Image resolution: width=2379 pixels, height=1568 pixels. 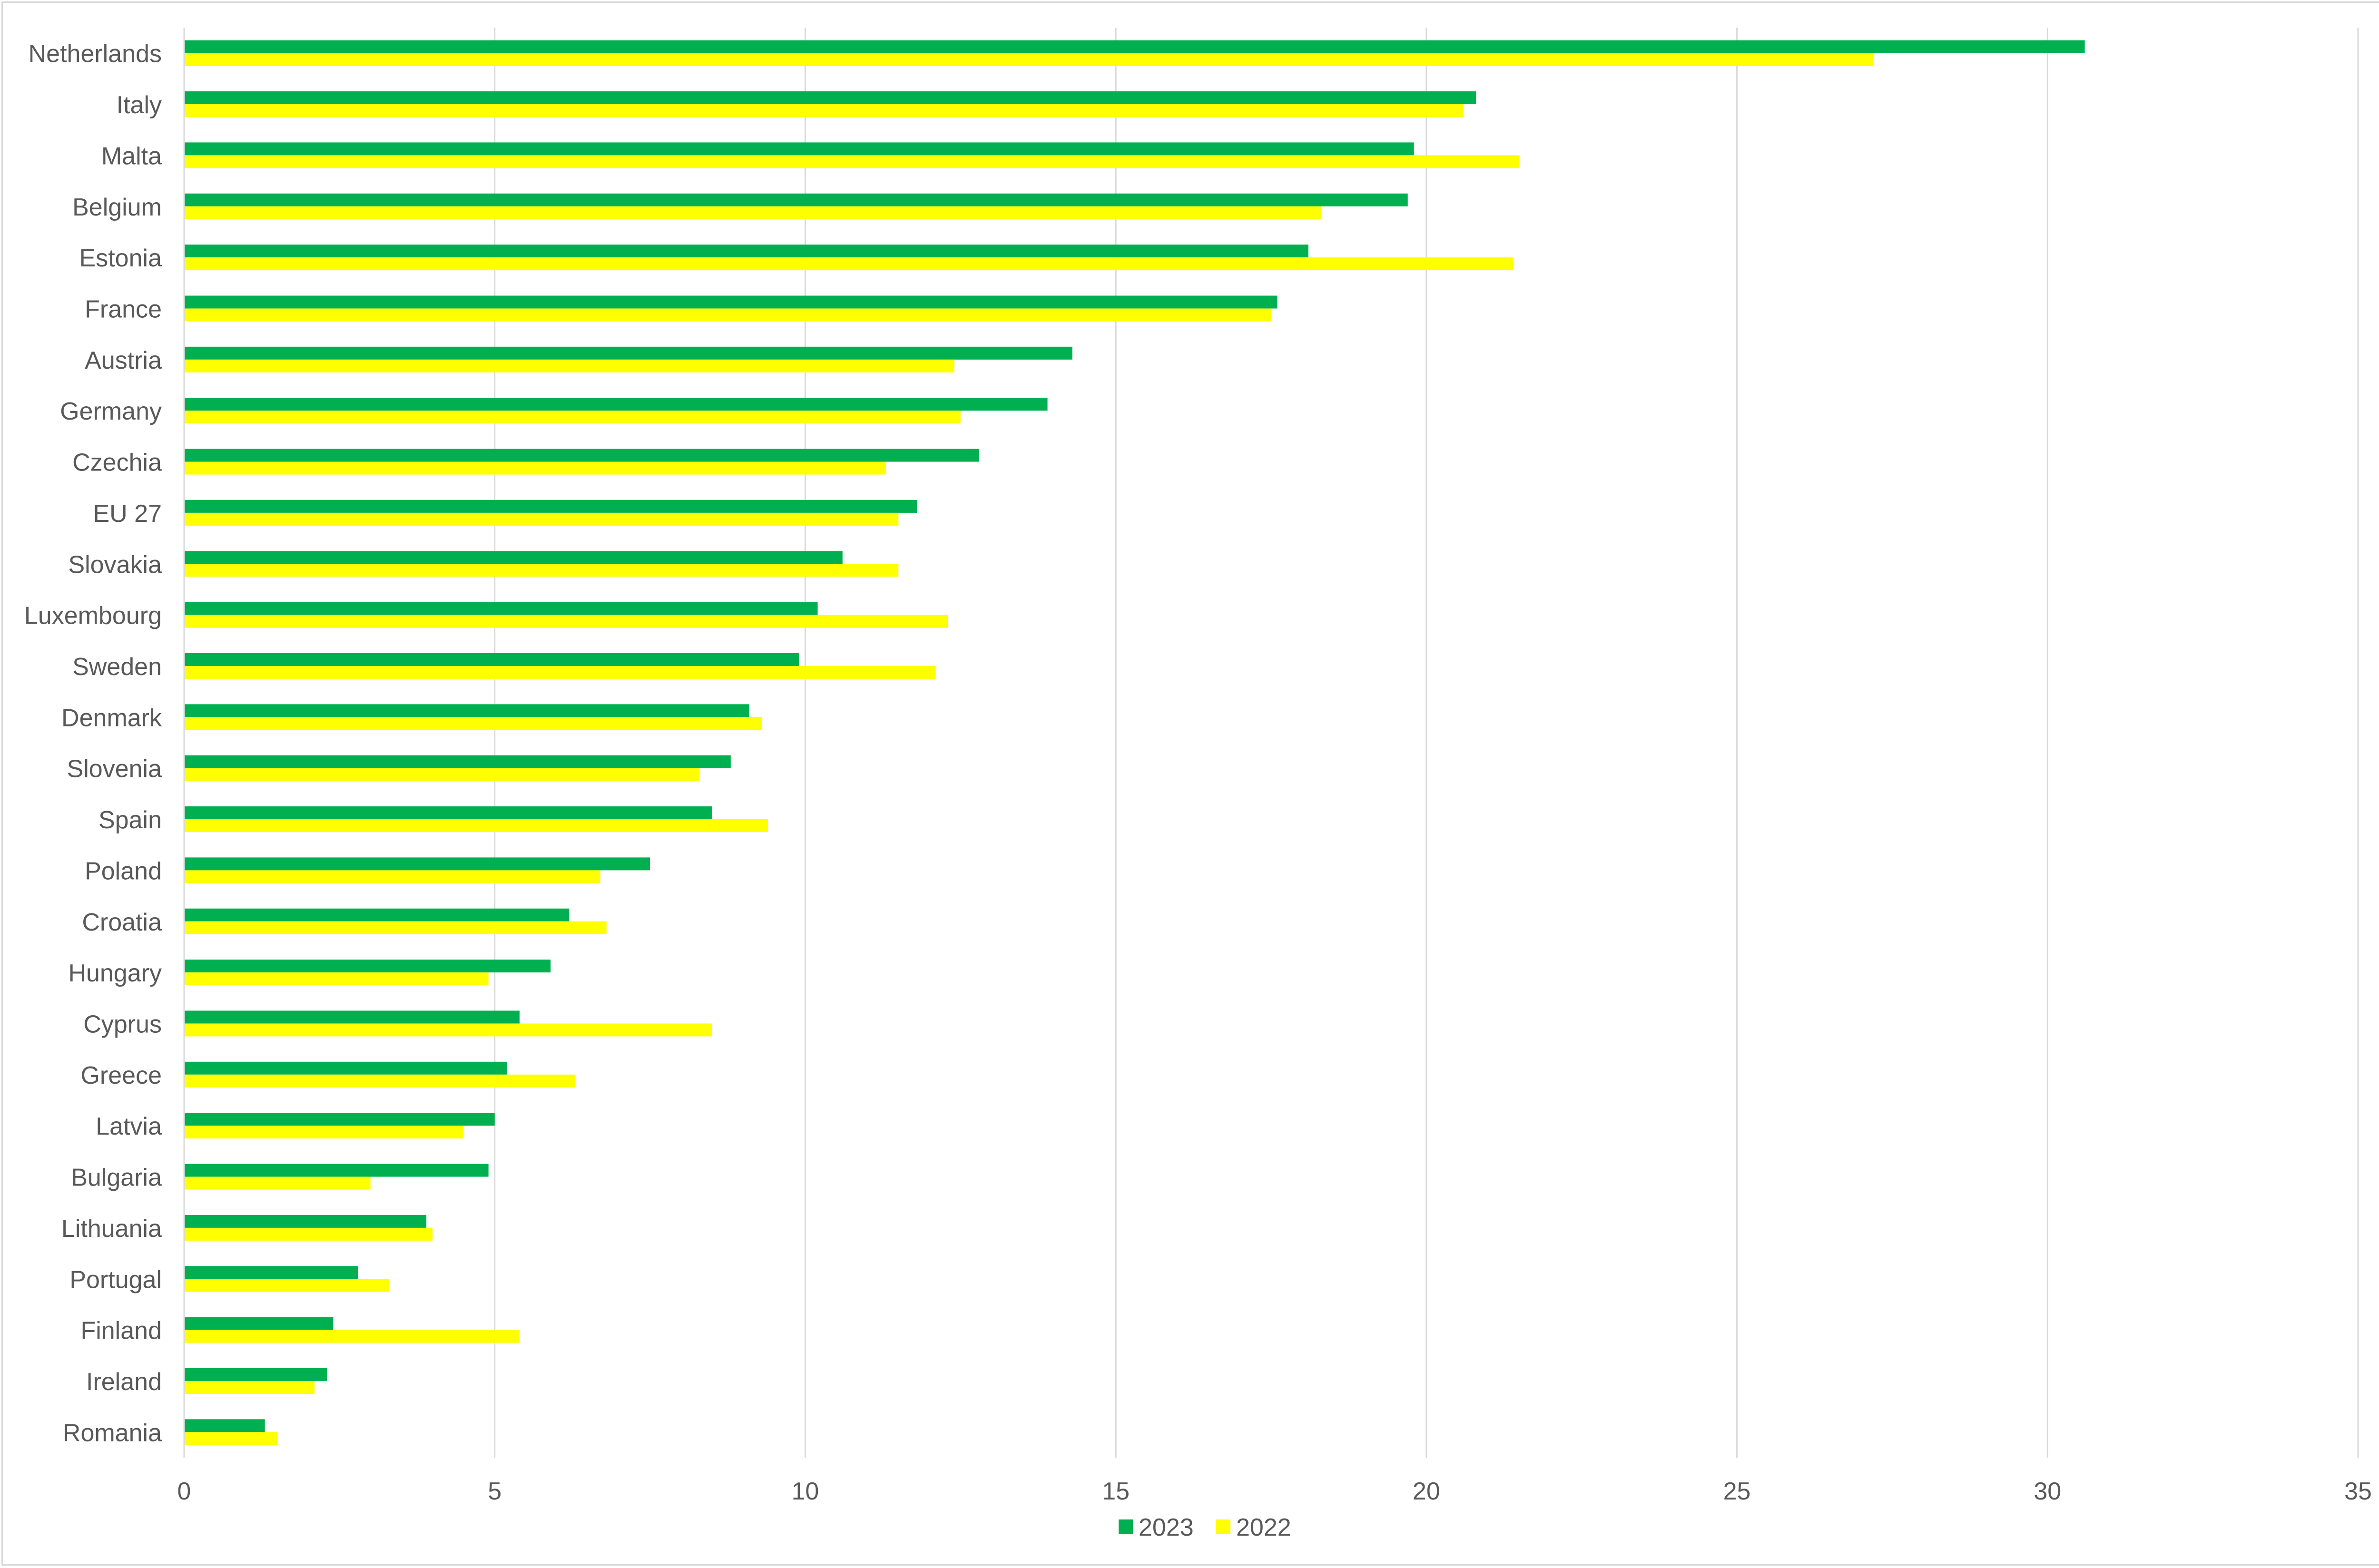 I want to click on category-label: Ireland, so click(x=124, y=1382).